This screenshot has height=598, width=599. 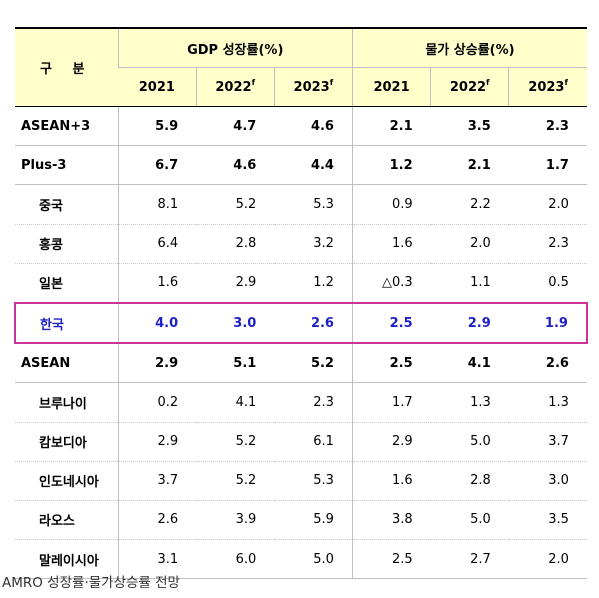 I want to click on cpi-value-cell: 2.2, so click(x=469, y=204).